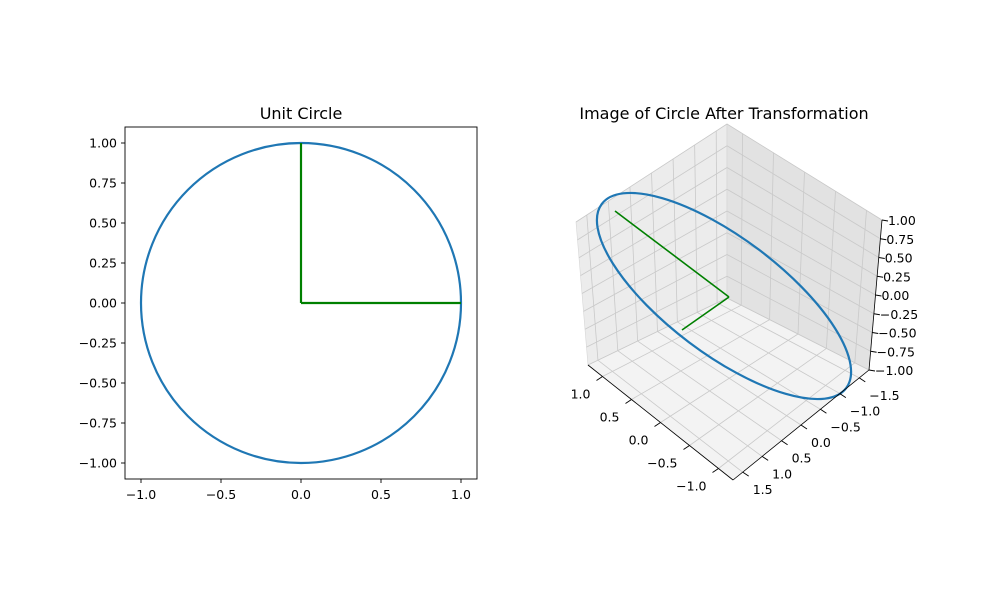  I want to click on z3d-tick-label: −0.75, so click(896, 351).